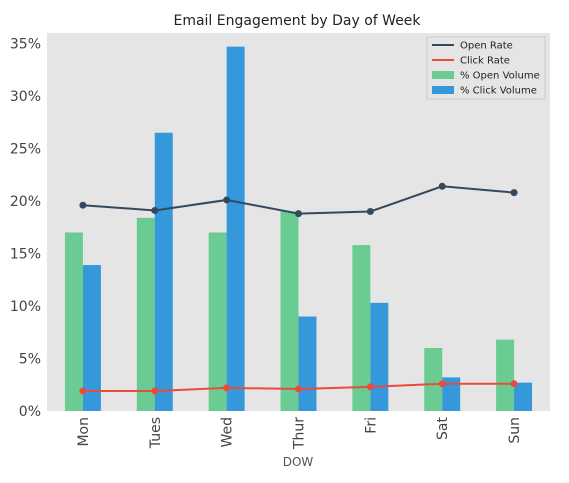 This screenshot has height=483, width=569. Describe the element at coordinates (515, 430) in the screenshot. I see `x-tick-label: Sun` at that location.